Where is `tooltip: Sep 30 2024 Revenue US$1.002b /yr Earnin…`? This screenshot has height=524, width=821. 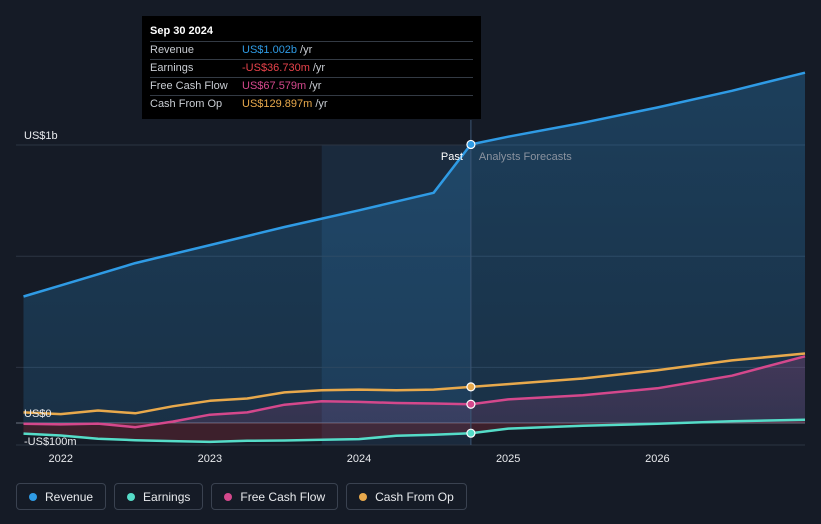
tooltip: Sep 30 2024 Revenue US$1.002b /yr Earnin… is located at coordinates (311, 67).